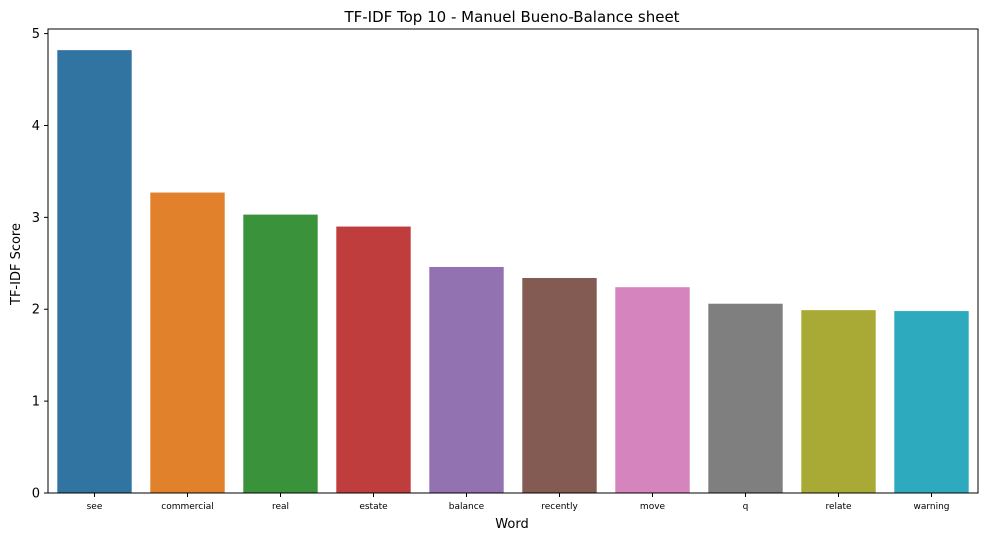 The width and height of the screenshot is (991, 541). What do you see at coordinates (745, 398) in the screenshot?
I see `bar-q` at bounding box center [745, 398].